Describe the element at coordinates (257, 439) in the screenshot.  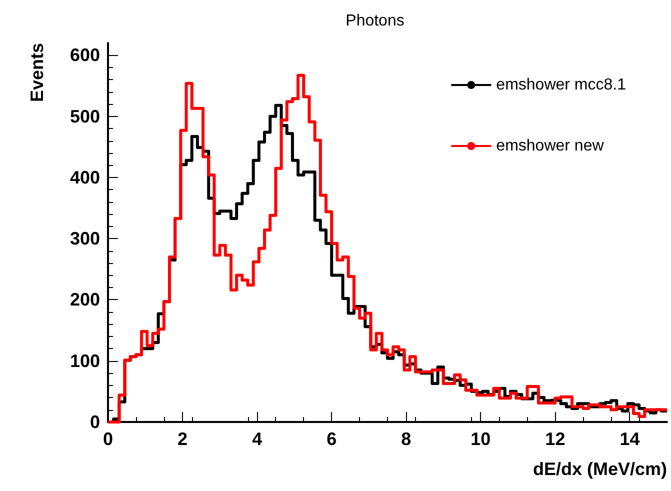
I see `x-tick-label: 4` at that location.